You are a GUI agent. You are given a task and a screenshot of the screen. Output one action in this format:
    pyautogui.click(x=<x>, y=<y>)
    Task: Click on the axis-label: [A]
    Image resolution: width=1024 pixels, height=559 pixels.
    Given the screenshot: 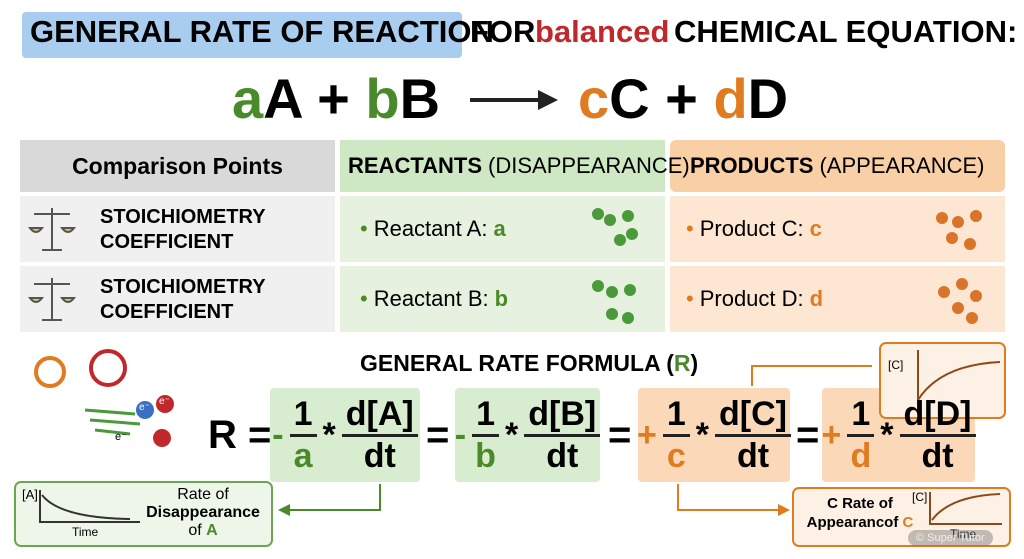 What is the action you would take?
    pyautogui.click(x=30, y=494)
    